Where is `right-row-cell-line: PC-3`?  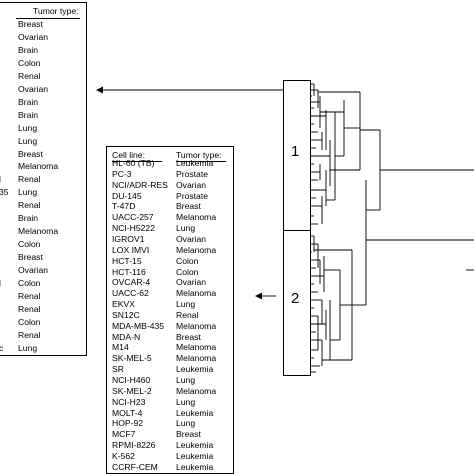
right-row-cell-line: PC-3 is located at coordinates (122, 173).